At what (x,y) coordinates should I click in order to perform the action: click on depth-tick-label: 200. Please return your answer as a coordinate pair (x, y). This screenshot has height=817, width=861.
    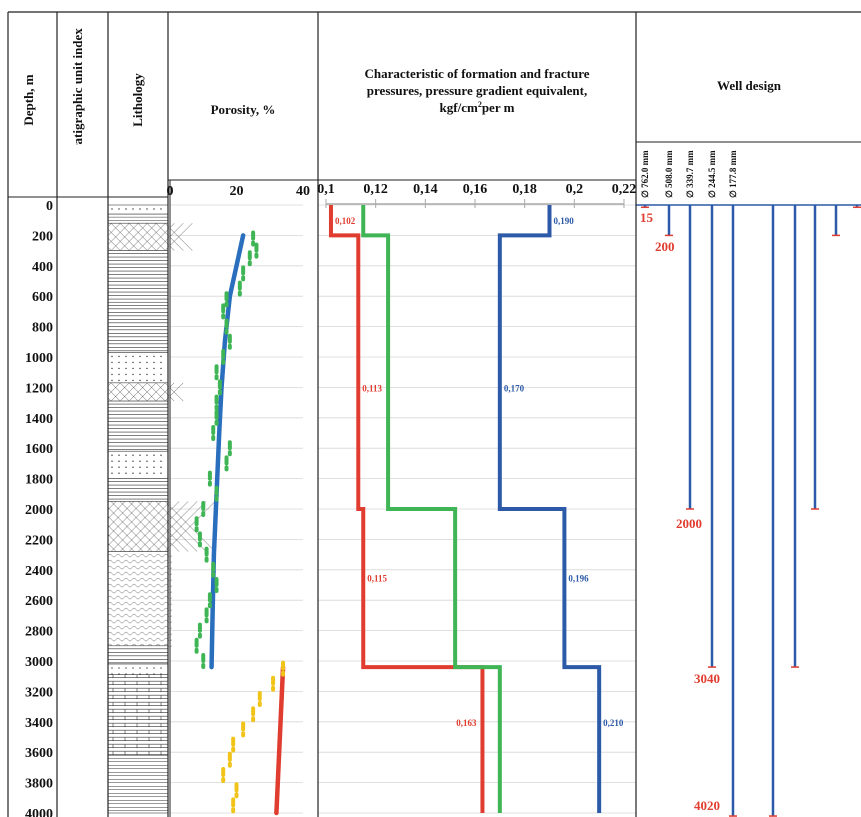
    Looking at the image, I should click on (42, 236).